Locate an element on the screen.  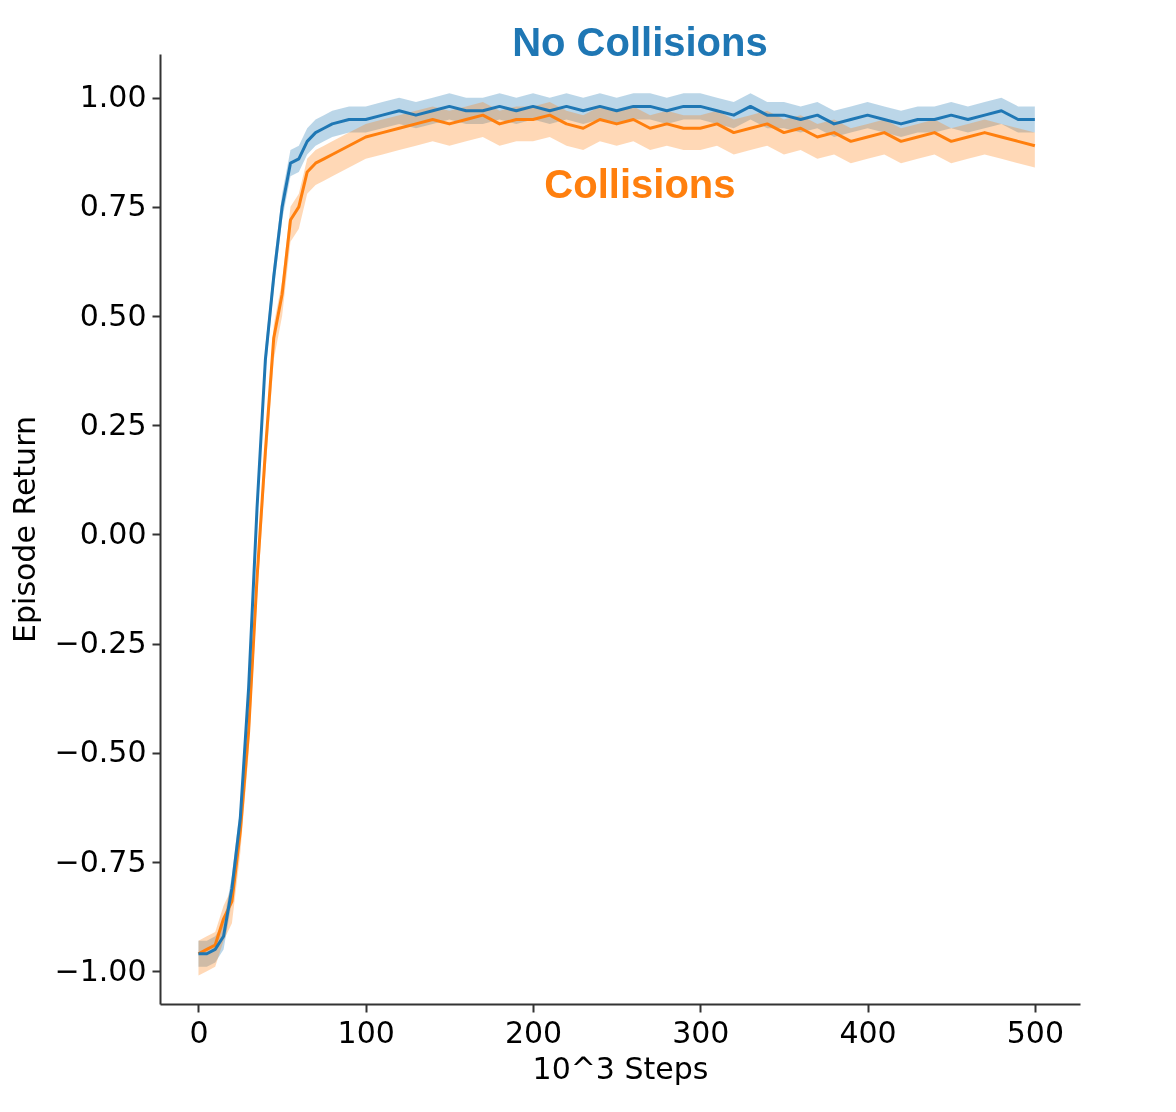
x-tick-label: 100 is located at coordinates (366, 1032).